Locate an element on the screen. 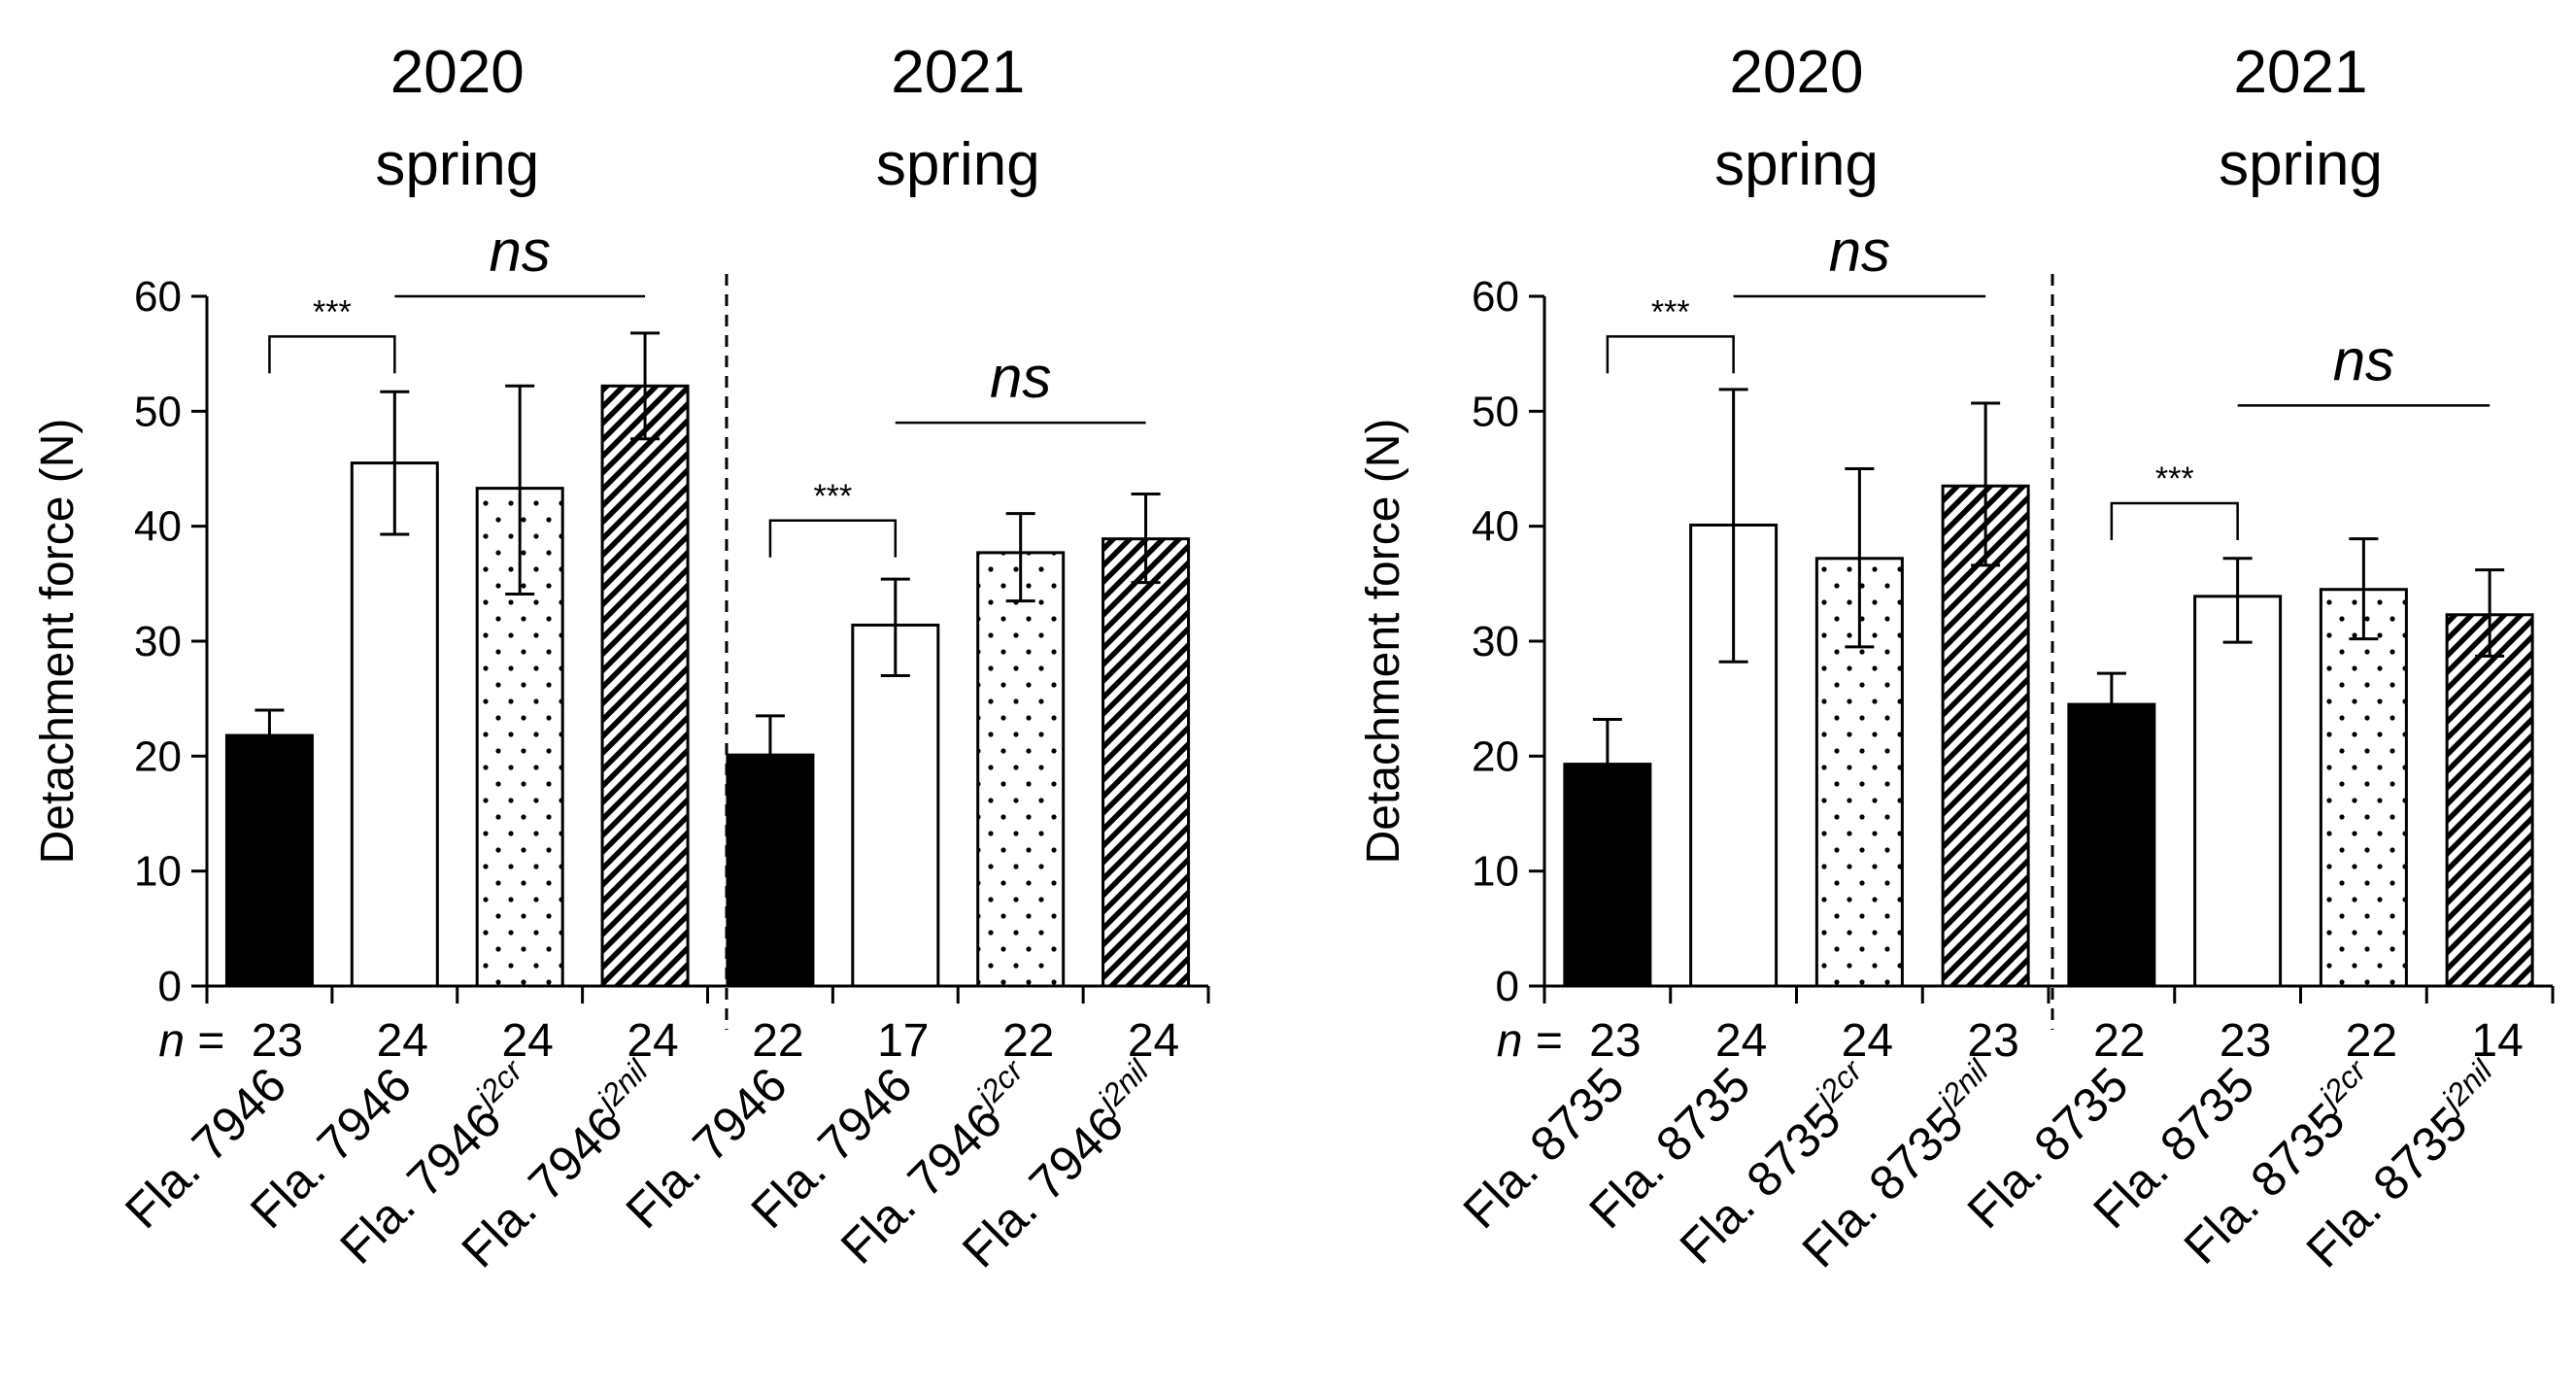  c1-group-year: 2021 is located at coordinates (2301, 72).